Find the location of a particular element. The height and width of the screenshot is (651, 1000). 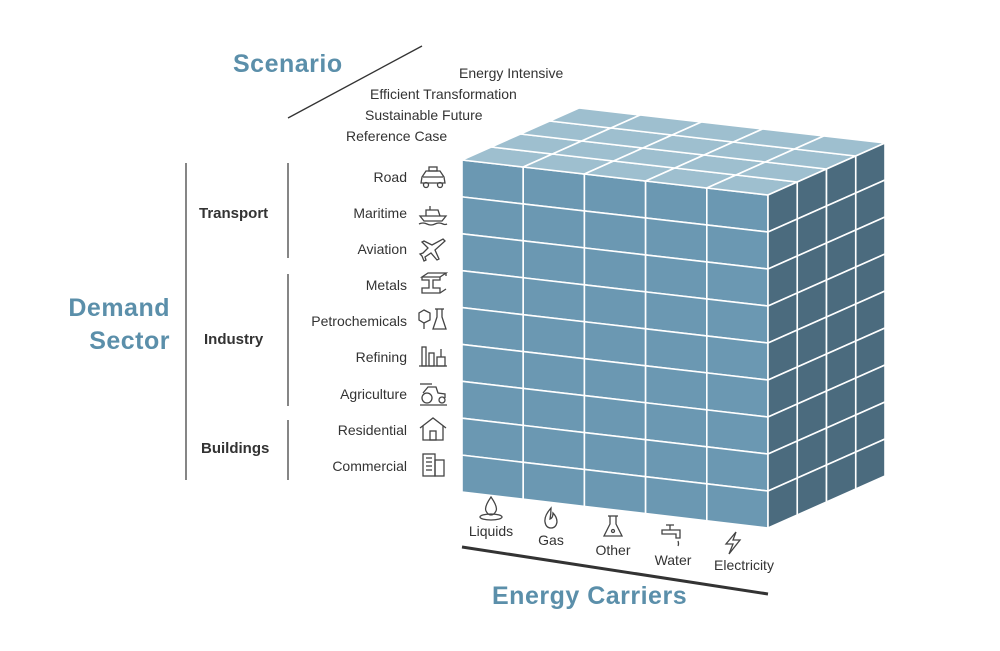

carrier-label-other: Other is located at coordinates (613, 550).